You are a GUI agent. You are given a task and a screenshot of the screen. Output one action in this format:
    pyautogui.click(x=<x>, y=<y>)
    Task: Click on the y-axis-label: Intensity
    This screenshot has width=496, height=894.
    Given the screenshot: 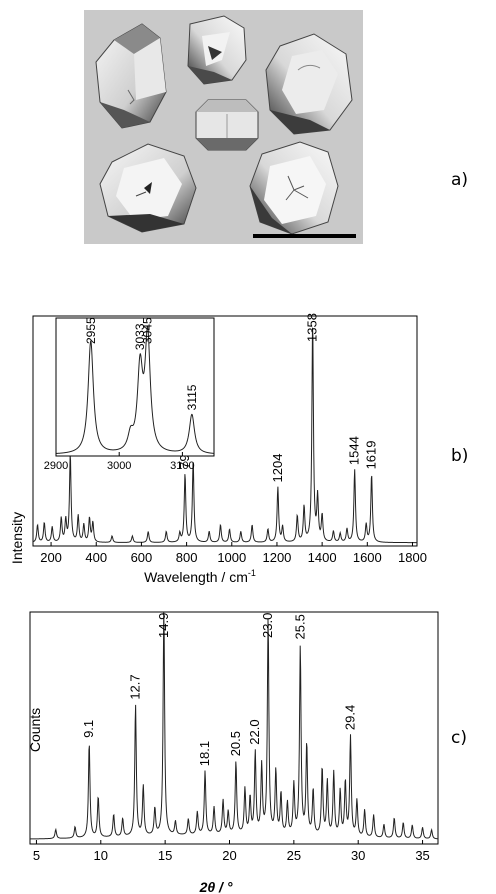 What is the action you would take?
    pyautogui.click(x=17, y=538)
    